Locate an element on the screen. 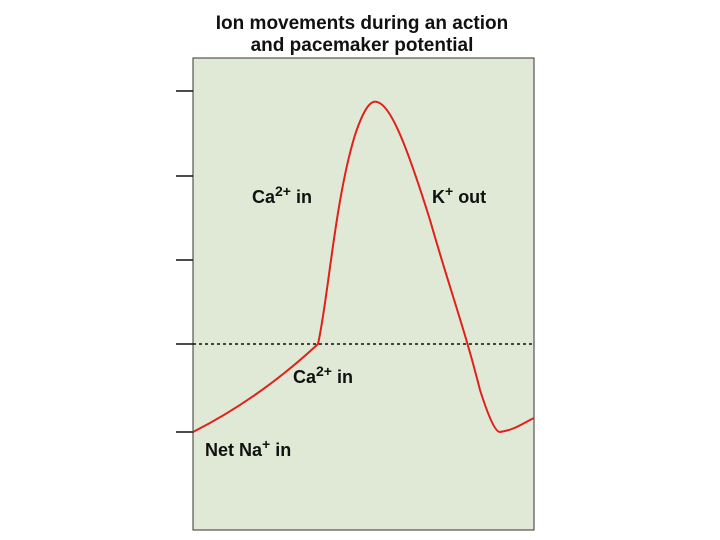 The height and width of the screenshot is (540, 720). ion-label: K+ out is located at coordinates (459, 195).